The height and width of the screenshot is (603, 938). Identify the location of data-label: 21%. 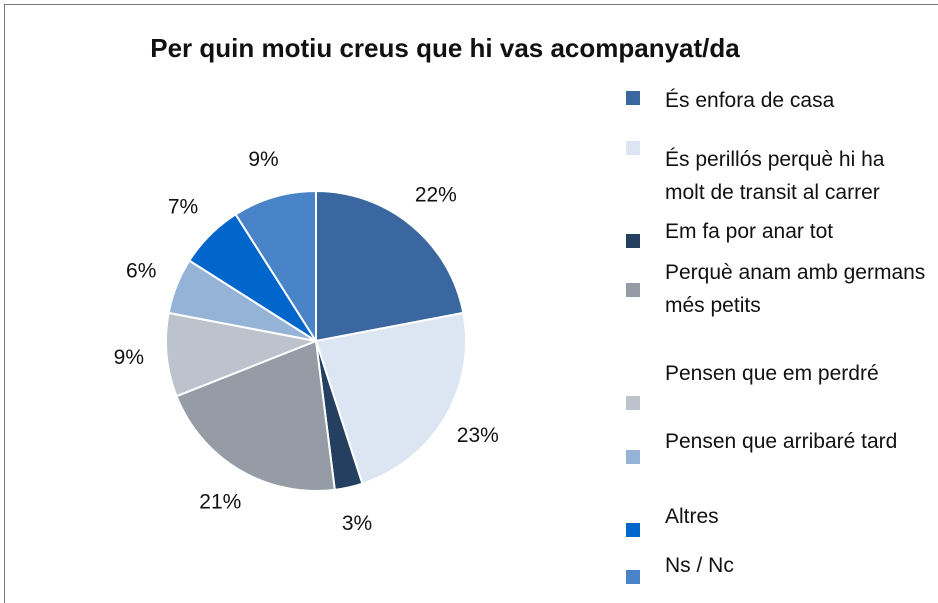
(220, 501).